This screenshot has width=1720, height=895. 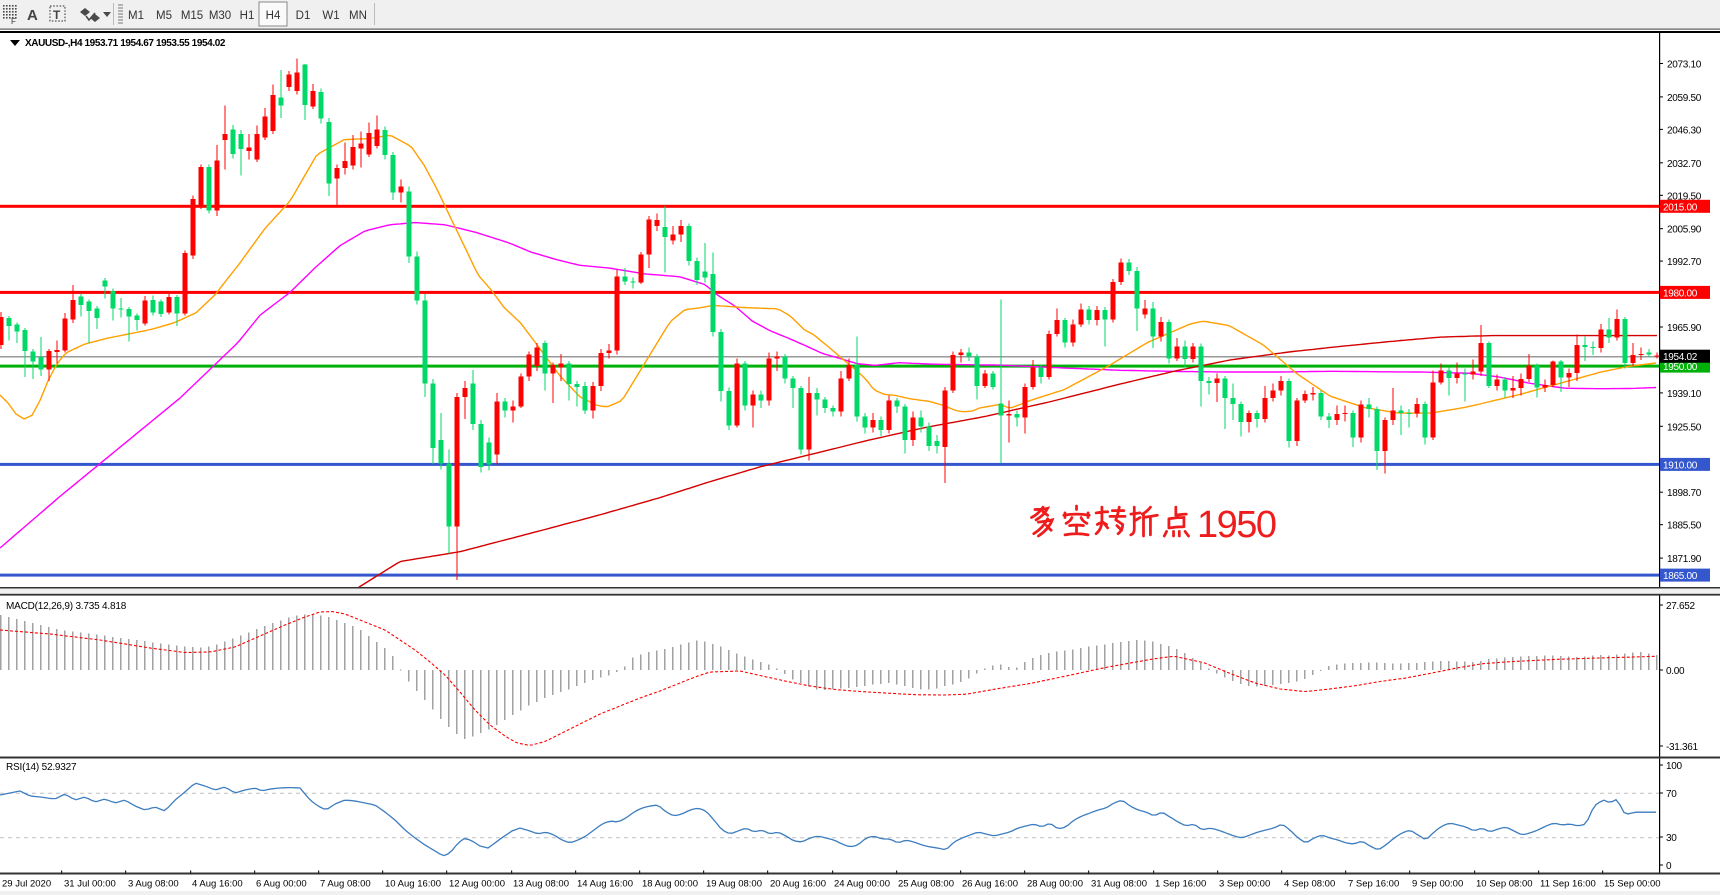 I want to click on svg-text: T, so click(x=57, y=15).